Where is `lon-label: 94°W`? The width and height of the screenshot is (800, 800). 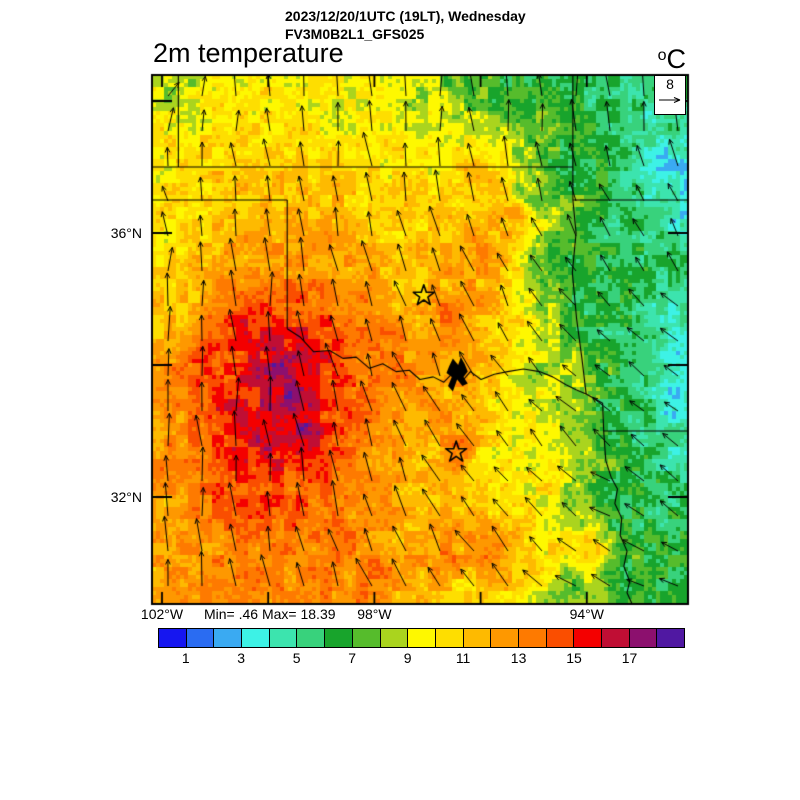 lon-label: 94°W is located at coordinates (586, 614).